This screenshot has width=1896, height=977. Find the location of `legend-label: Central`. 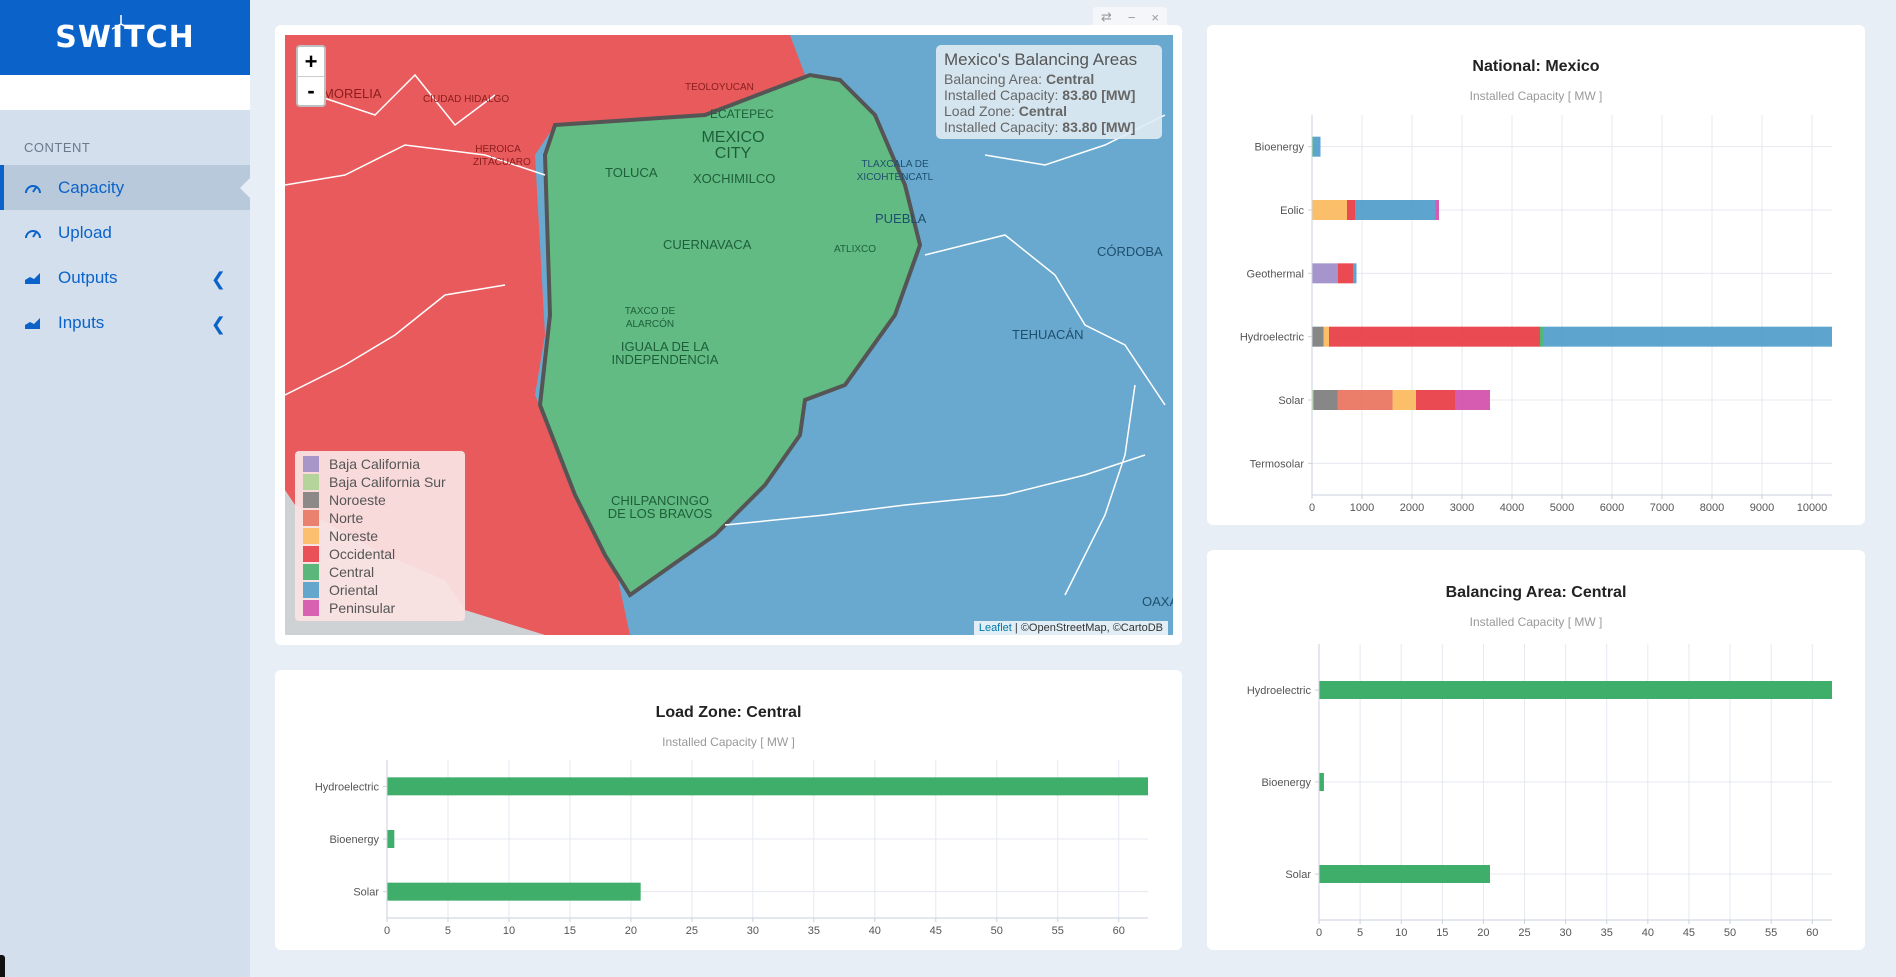

legend-label: Central is located at coordinates (352, 572).